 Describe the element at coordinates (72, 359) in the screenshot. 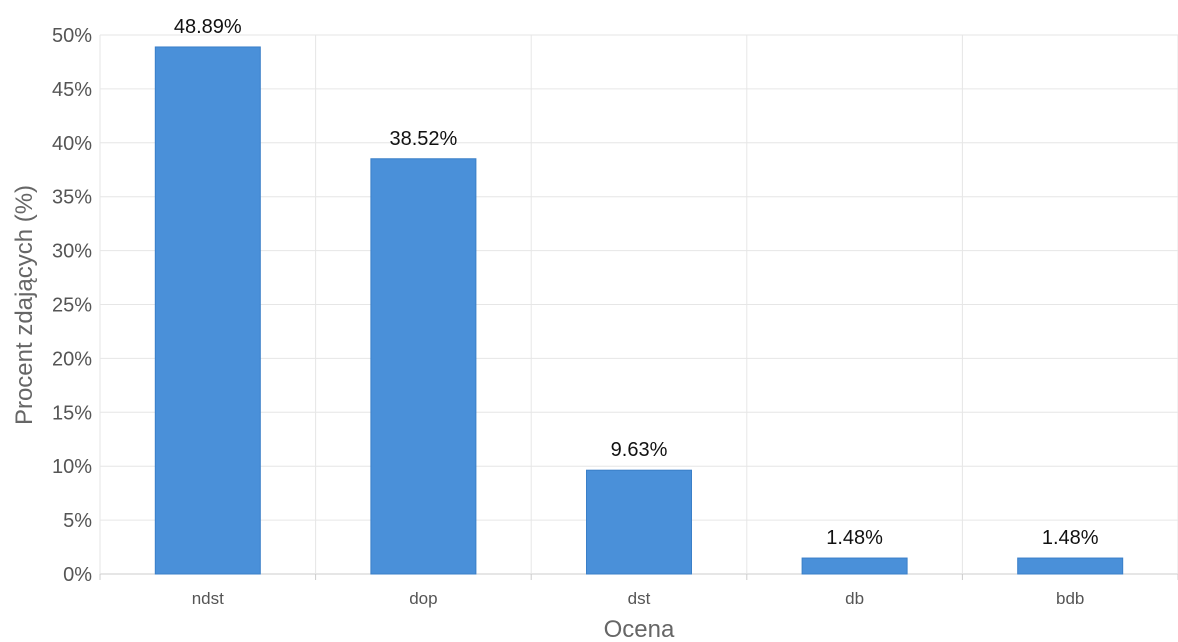

I see `y-tick-label: 20%` at that location.